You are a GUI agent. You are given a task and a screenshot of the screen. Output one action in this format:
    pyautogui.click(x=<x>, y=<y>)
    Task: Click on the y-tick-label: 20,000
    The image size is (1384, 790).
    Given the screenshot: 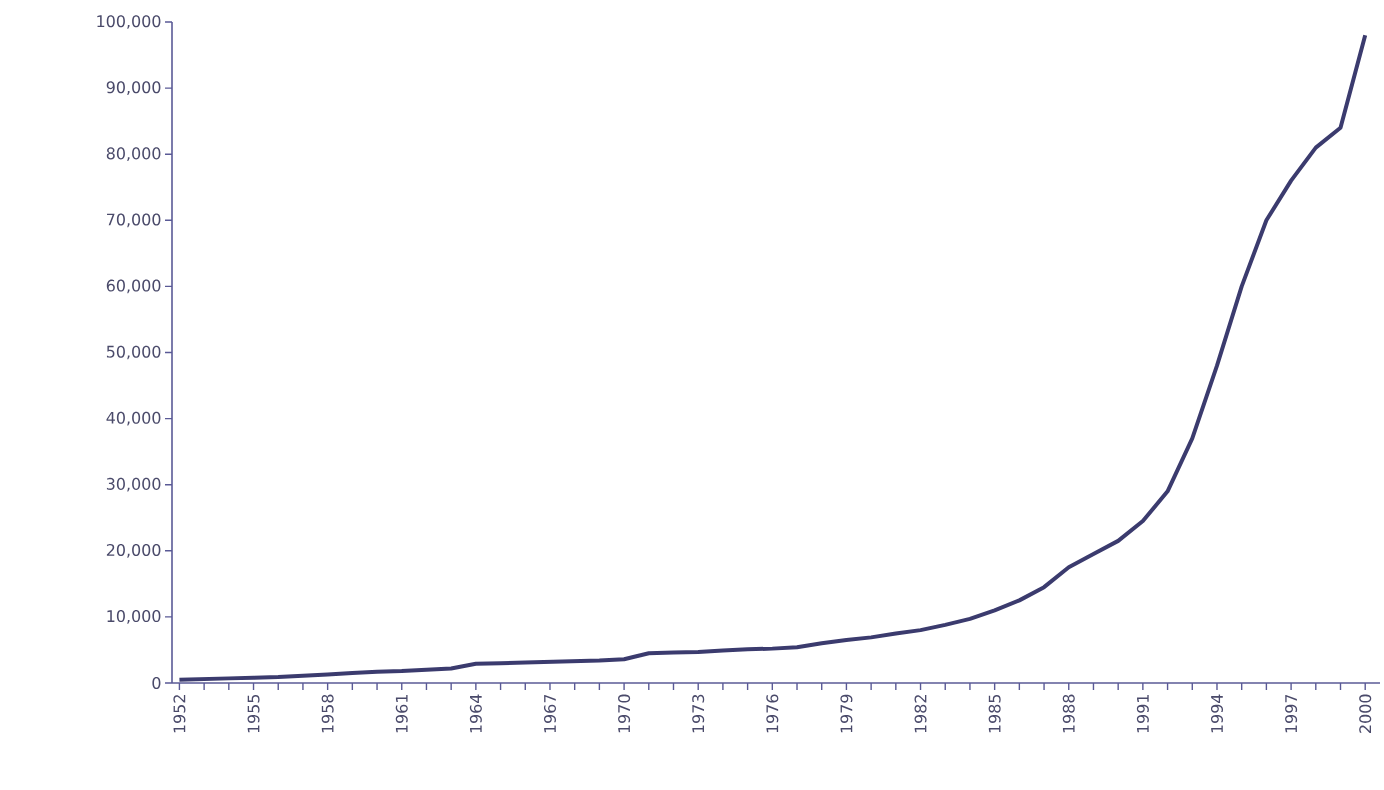 What is the action you would take?
    pyautogui.click(x=133, y=550)
    